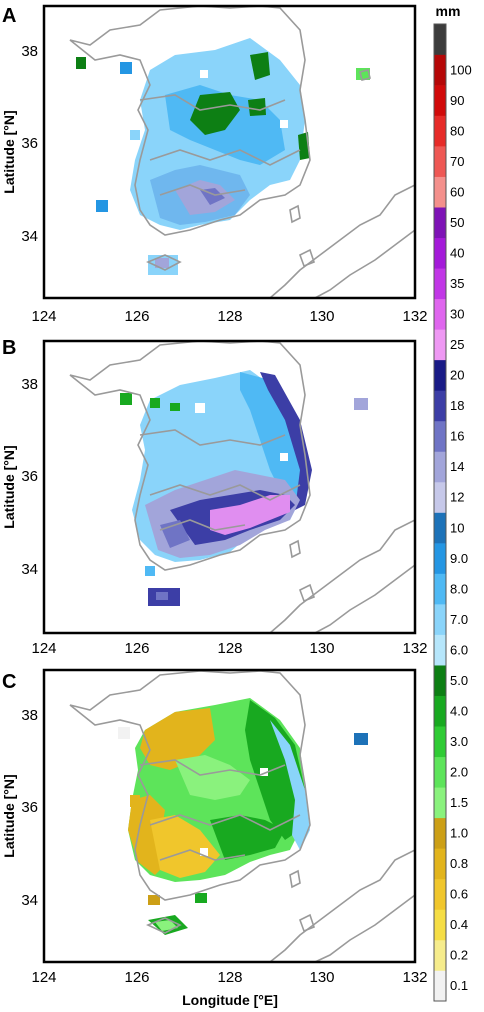 The width and height of the screenshot is (484, 1012). Describe the element at coordinates (29, 569) in the screenshot. I see `panel-b-ytick-34: 34` at that location.